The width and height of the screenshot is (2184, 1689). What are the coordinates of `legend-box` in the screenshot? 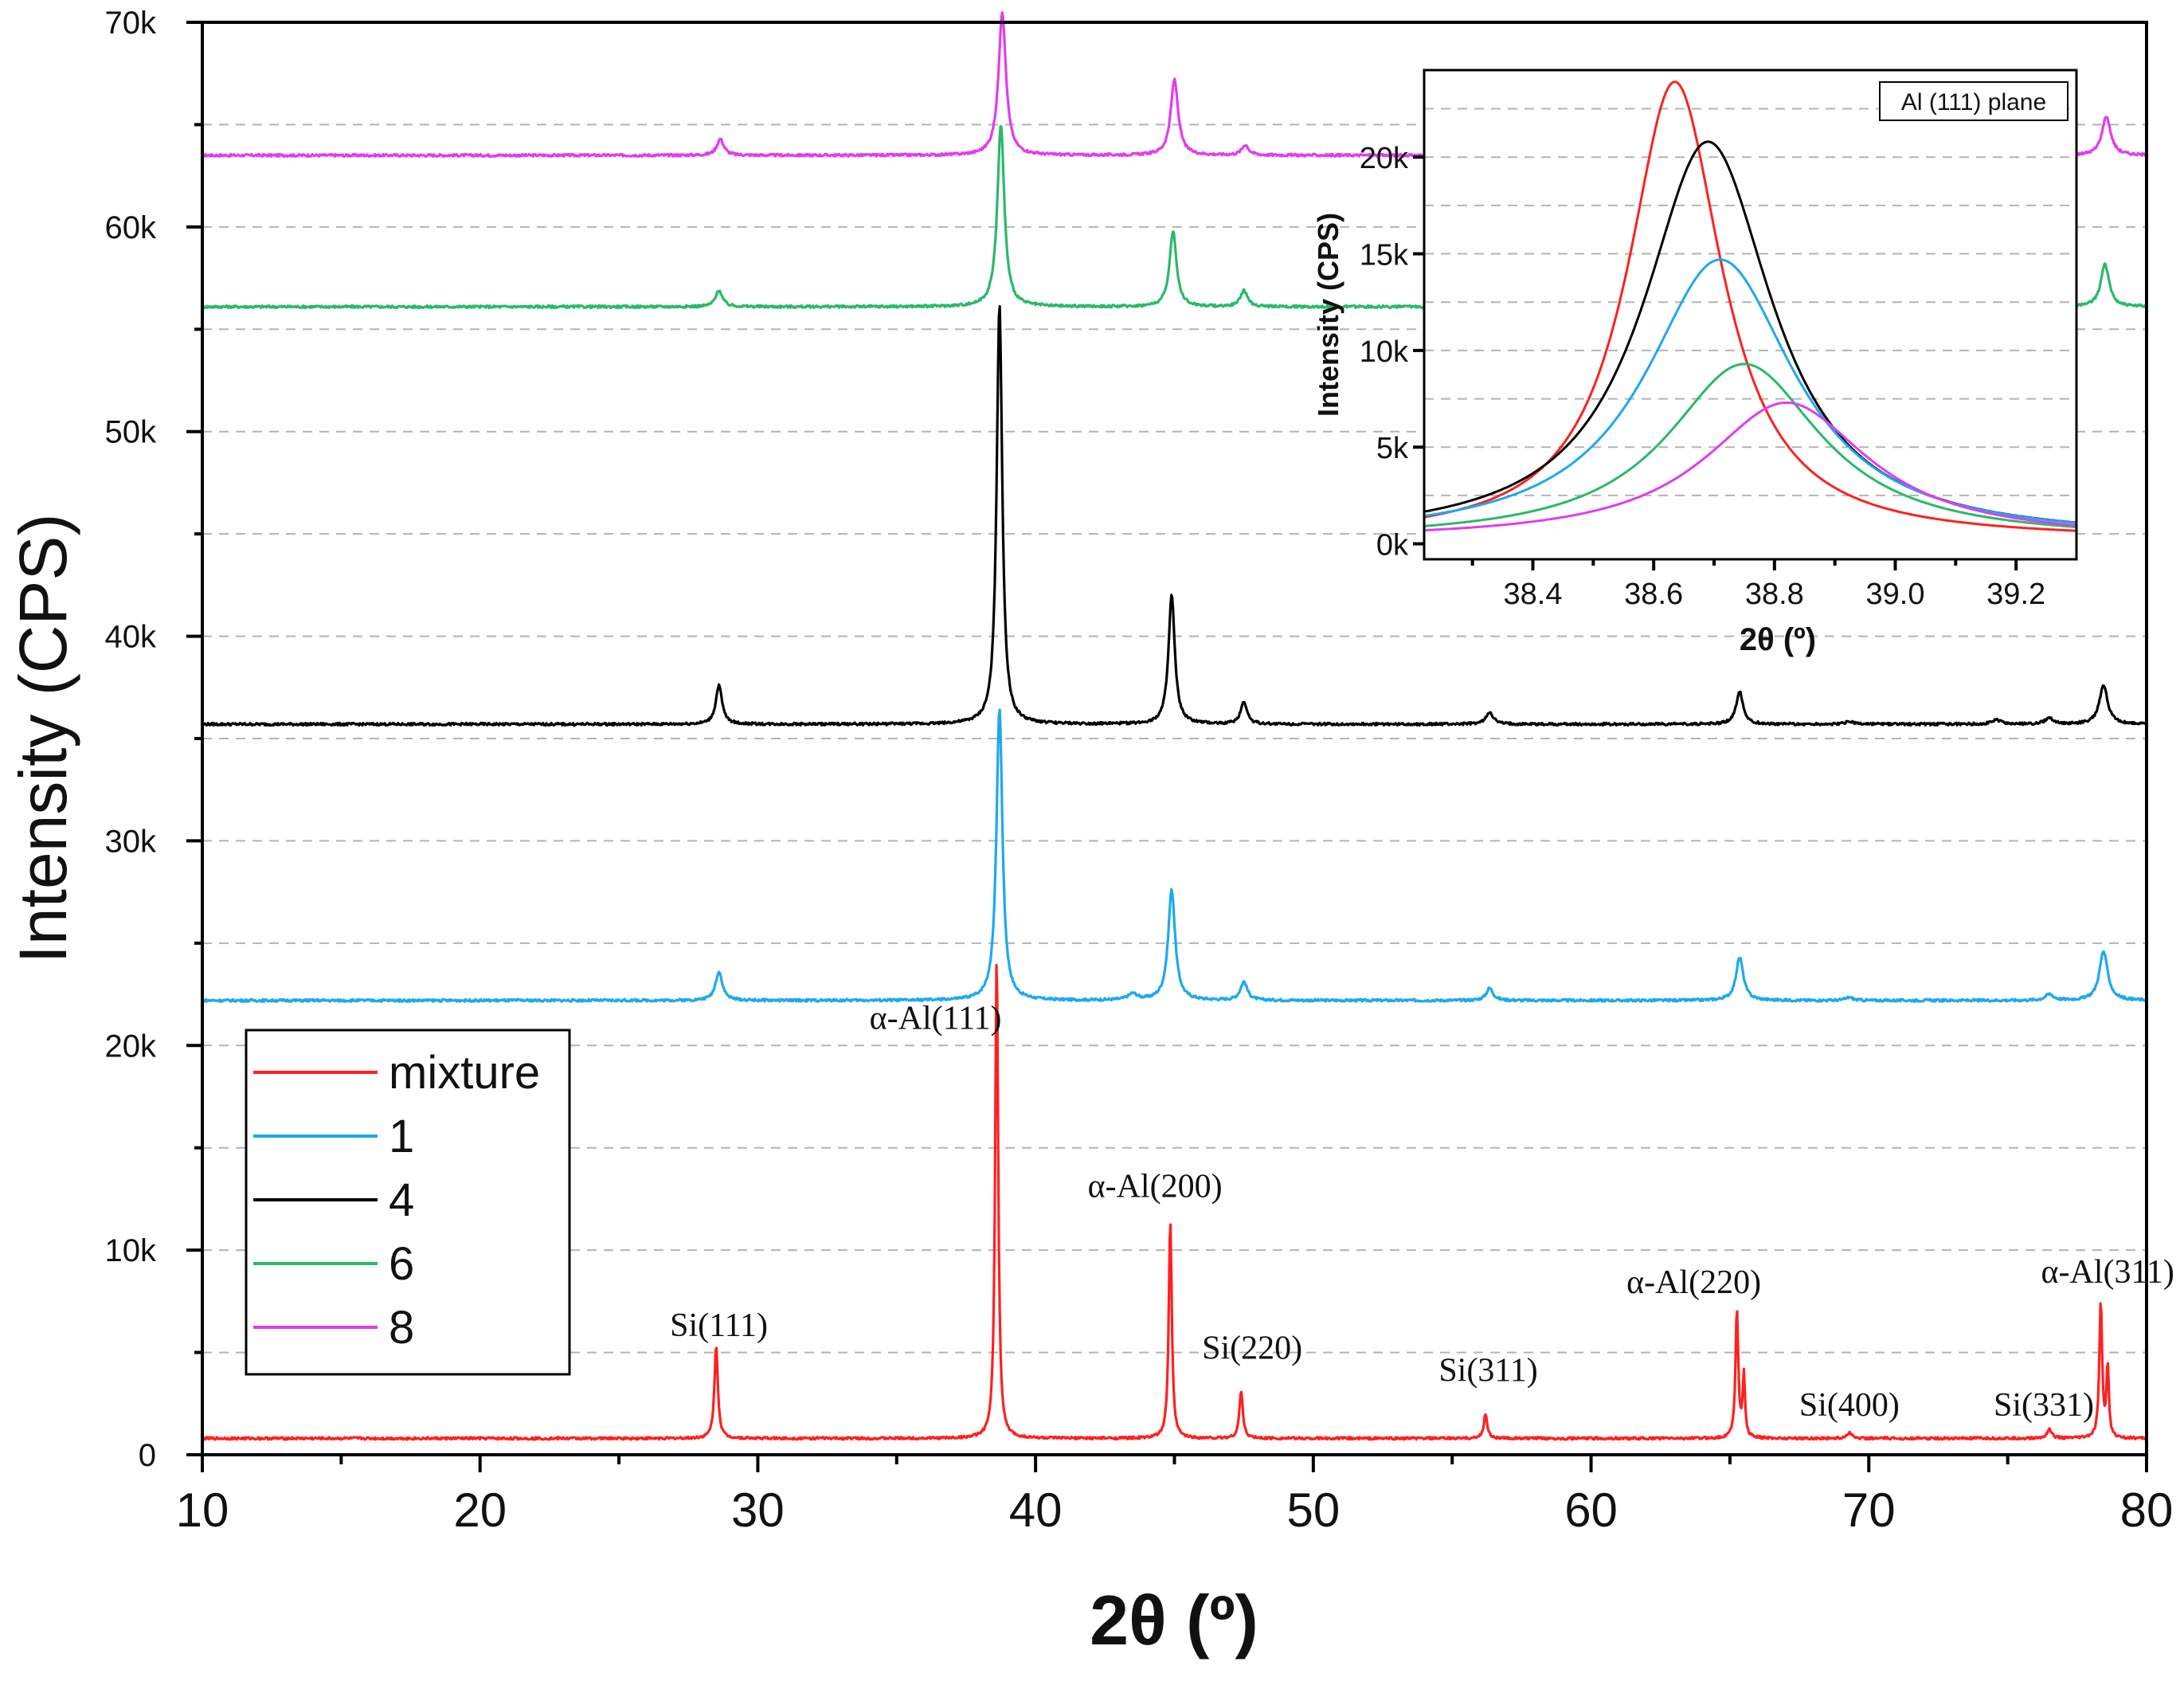 It's located at (408, 1202).